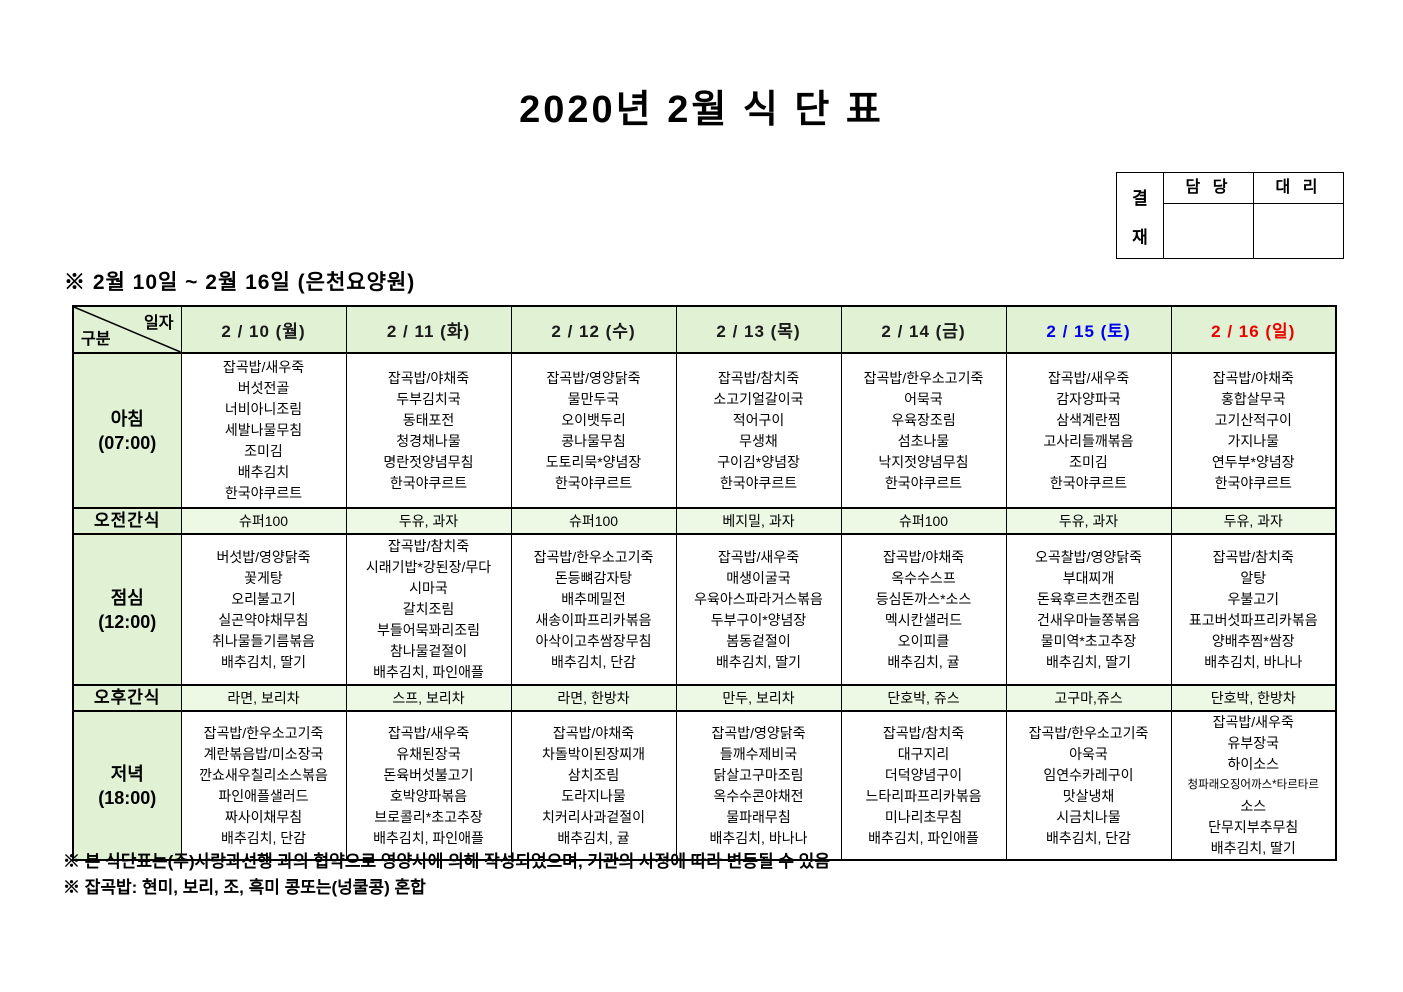 The width and height of the screenshot is (1403, 992). What do you see at coordinates (263, 816) in the screenshot?
I see `menu-item: 짜사이채무침` at bounding box center [263, 816].